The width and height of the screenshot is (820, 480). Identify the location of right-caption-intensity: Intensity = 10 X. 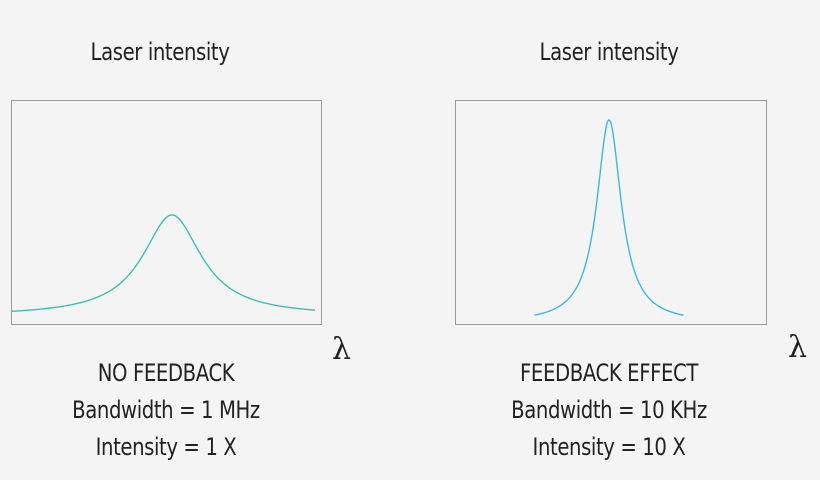
(609, 447).